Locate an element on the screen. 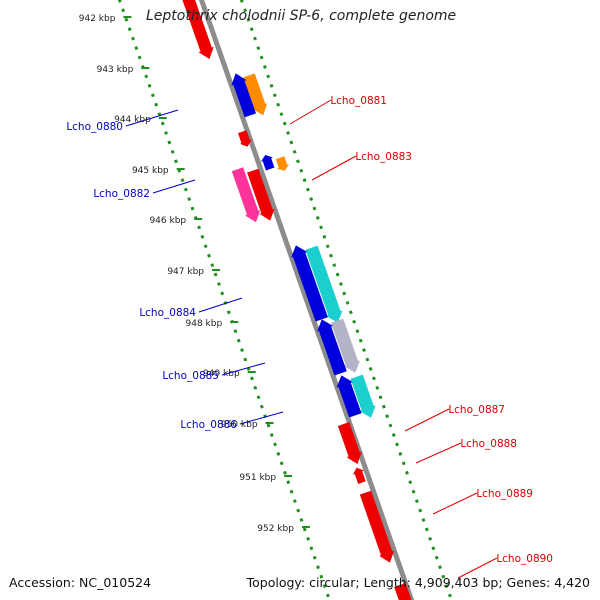 The image size is (600, 600). kbp-tick-label: 947 kbp is located at coordinates (185, 272).